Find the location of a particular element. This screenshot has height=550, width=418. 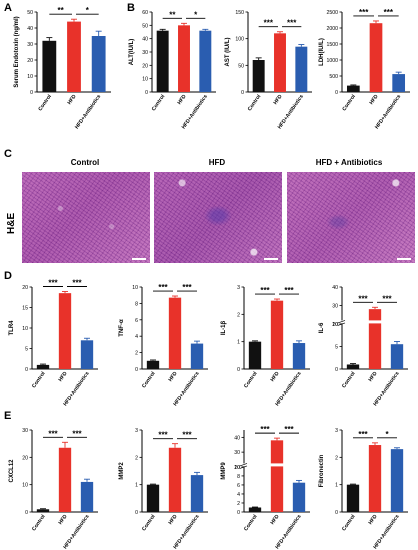

y-tick-label: 1500 is located at coordinates (332, 45).